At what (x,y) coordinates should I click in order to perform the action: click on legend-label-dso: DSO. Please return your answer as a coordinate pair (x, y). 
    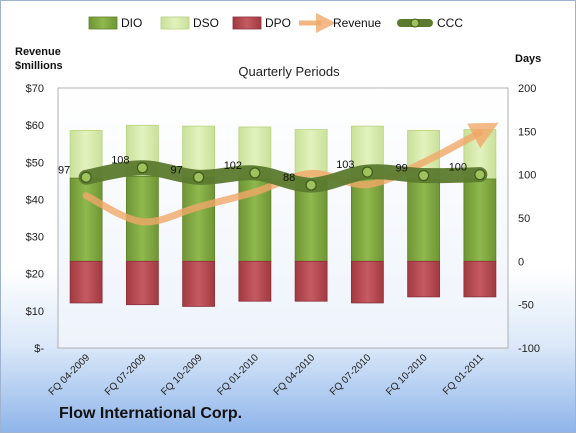
    Looking at the image, I should click on (206, 23).